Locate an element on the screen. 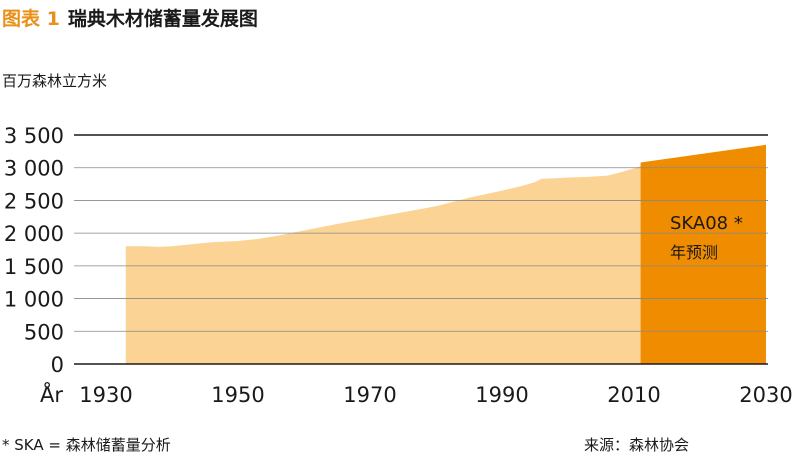 This screenshot has height=458, width=794. forecast-area is located at coordinates (703, 254).